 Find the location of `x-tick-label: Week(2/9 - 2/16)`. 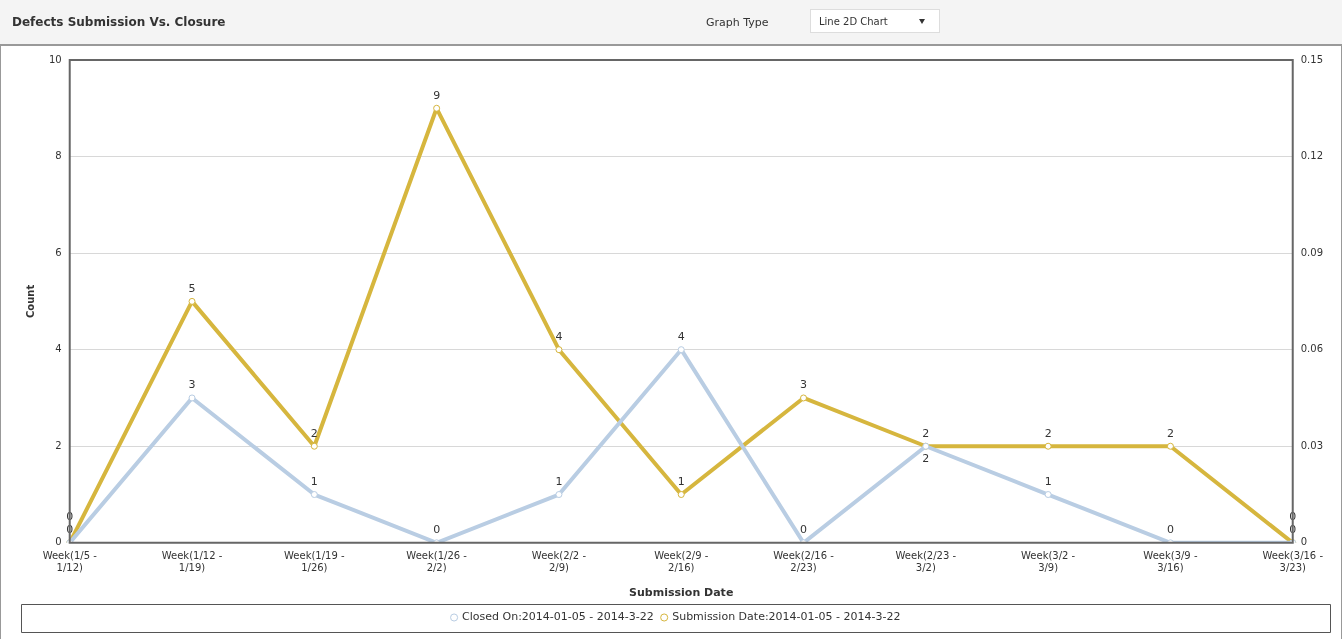

x-tick-label: Week(2/9 - 2/16) is located at coordinates (681, 562).